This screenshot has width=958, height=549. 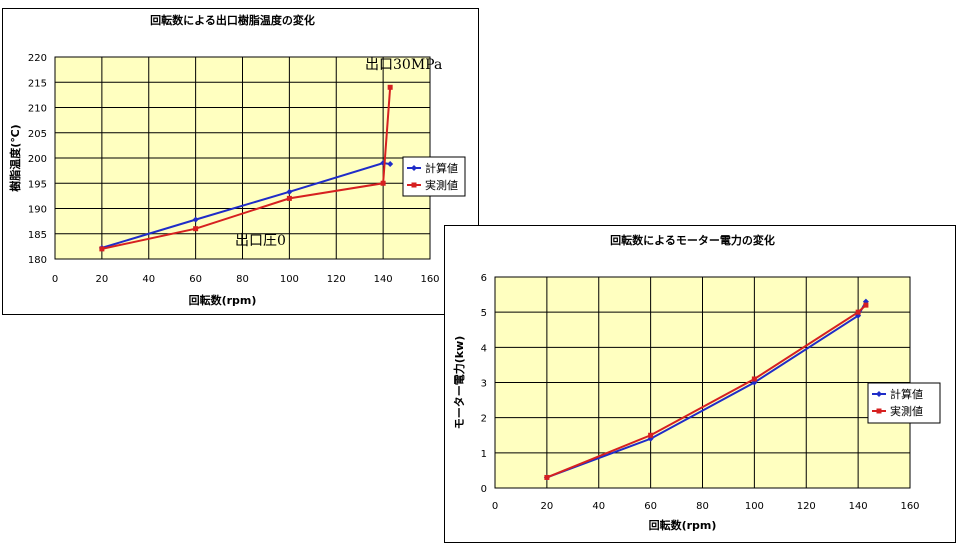 I want to click on y-tick-label: 205, so click(x=37, y=134).